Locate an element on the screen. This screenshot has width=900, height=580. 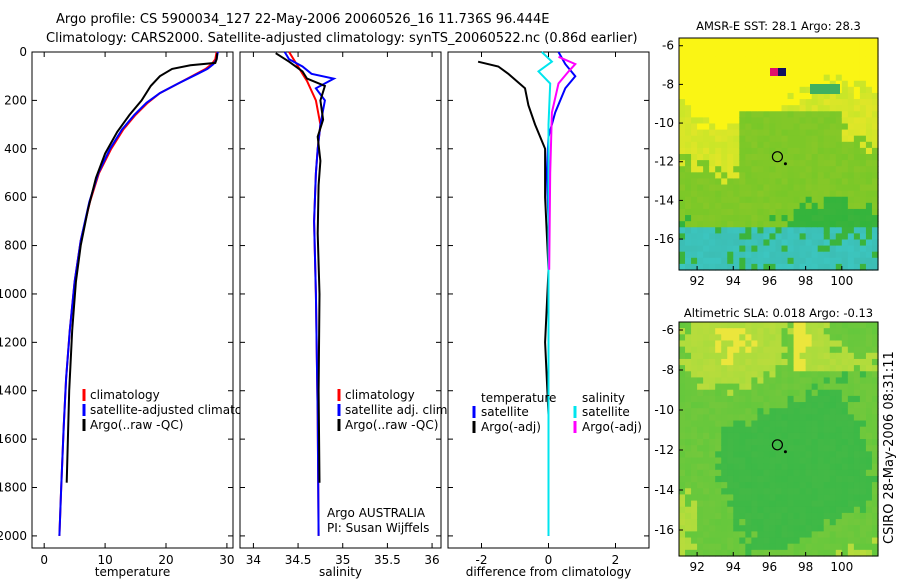
sla-argo-track is located at coordinates (785, 452).